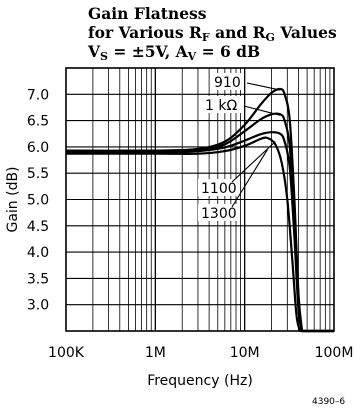  I want to click on title-line-1: Gain Flatness, so click(147, 13).